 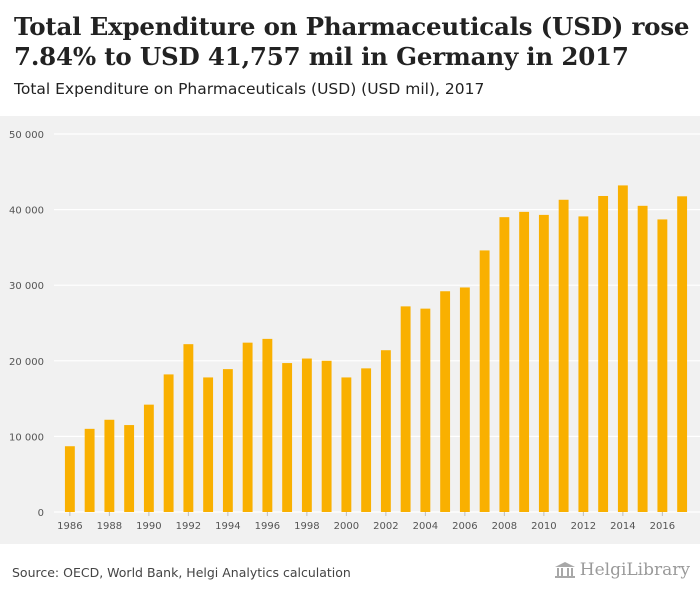 What do you see at coordinates (583, 526) in the screenshot?
I see `x-tick-label: 2012` at bounding box center [583, 526].